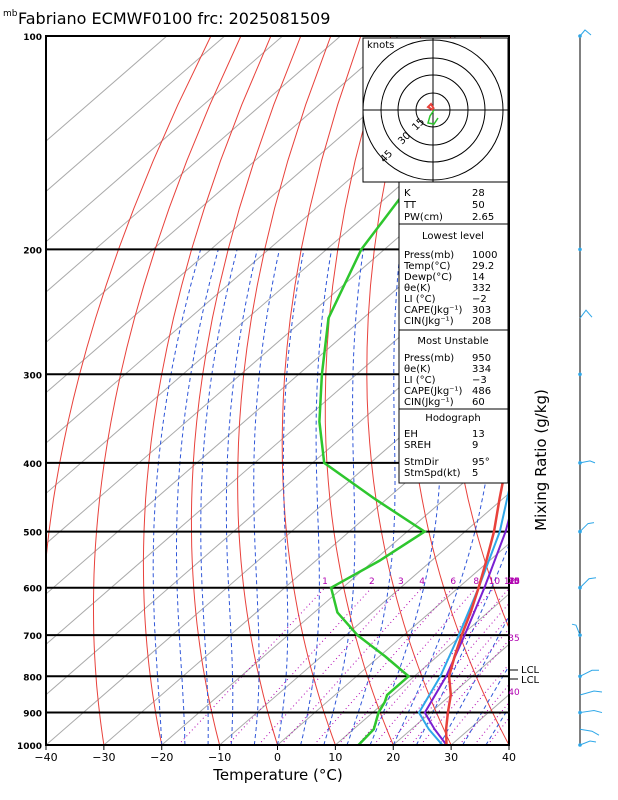 This screenshot has height=800, width=618. I want to click on wind-barb-column, so click(587, 388).